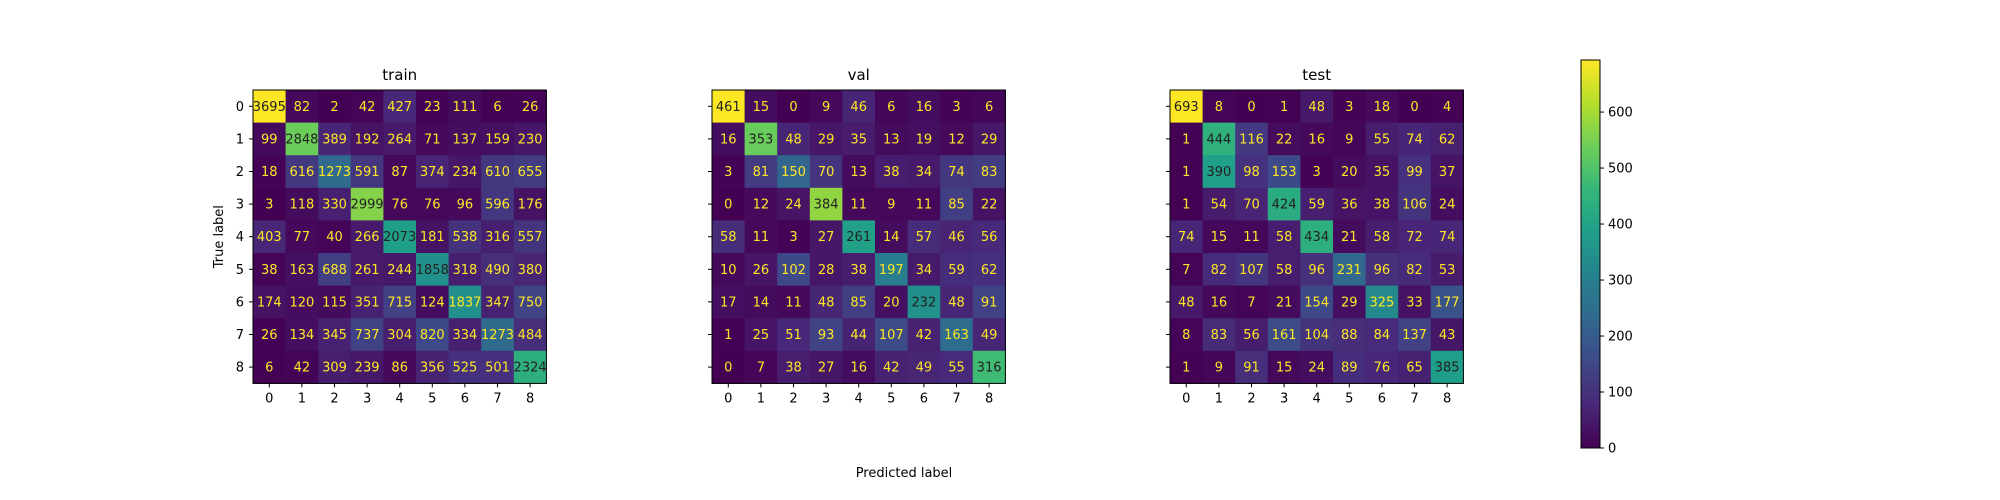  I want to click on cell-value-label: 33, so click(1414, 302).